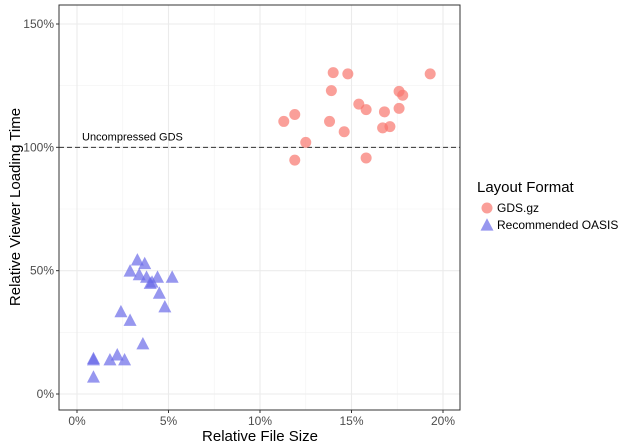 The width and height of the screenshot is (624, 448). Describe the element at coordinates (351, 421) in the screenshot. I see `x-tick-label: 15%` at that location.